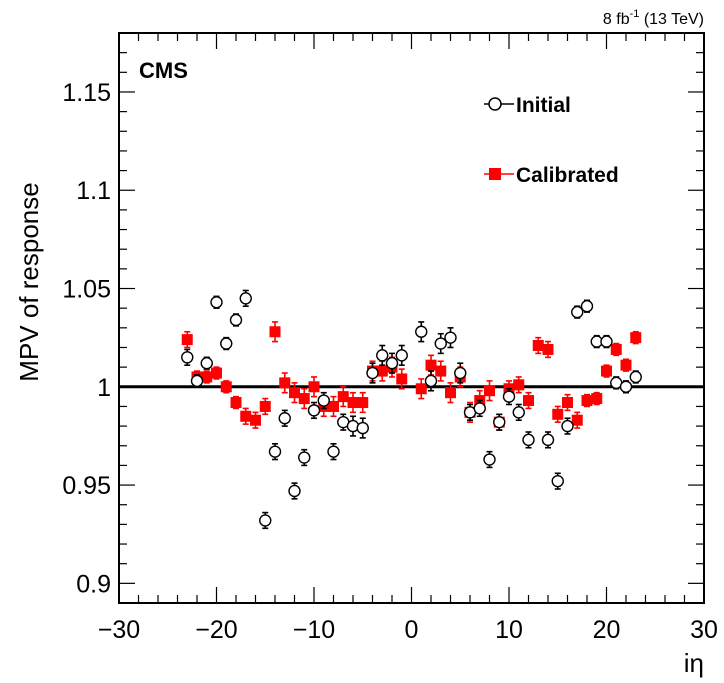  I want to click on y-tick-label: 0.9, so click(93, 584).